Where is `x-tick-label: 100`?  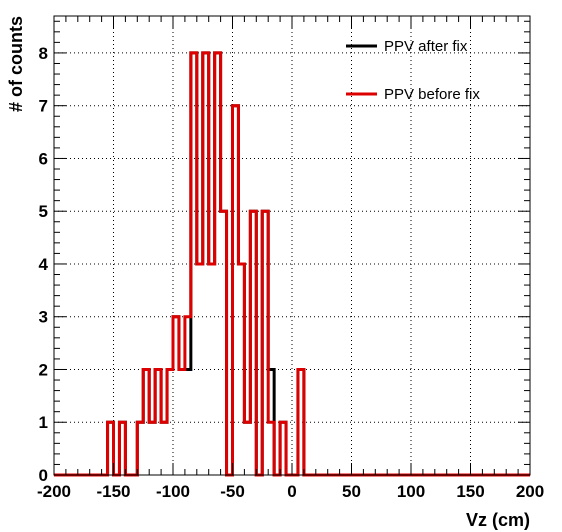
x-tick-label: 100 is located at coordinates (411, 491).